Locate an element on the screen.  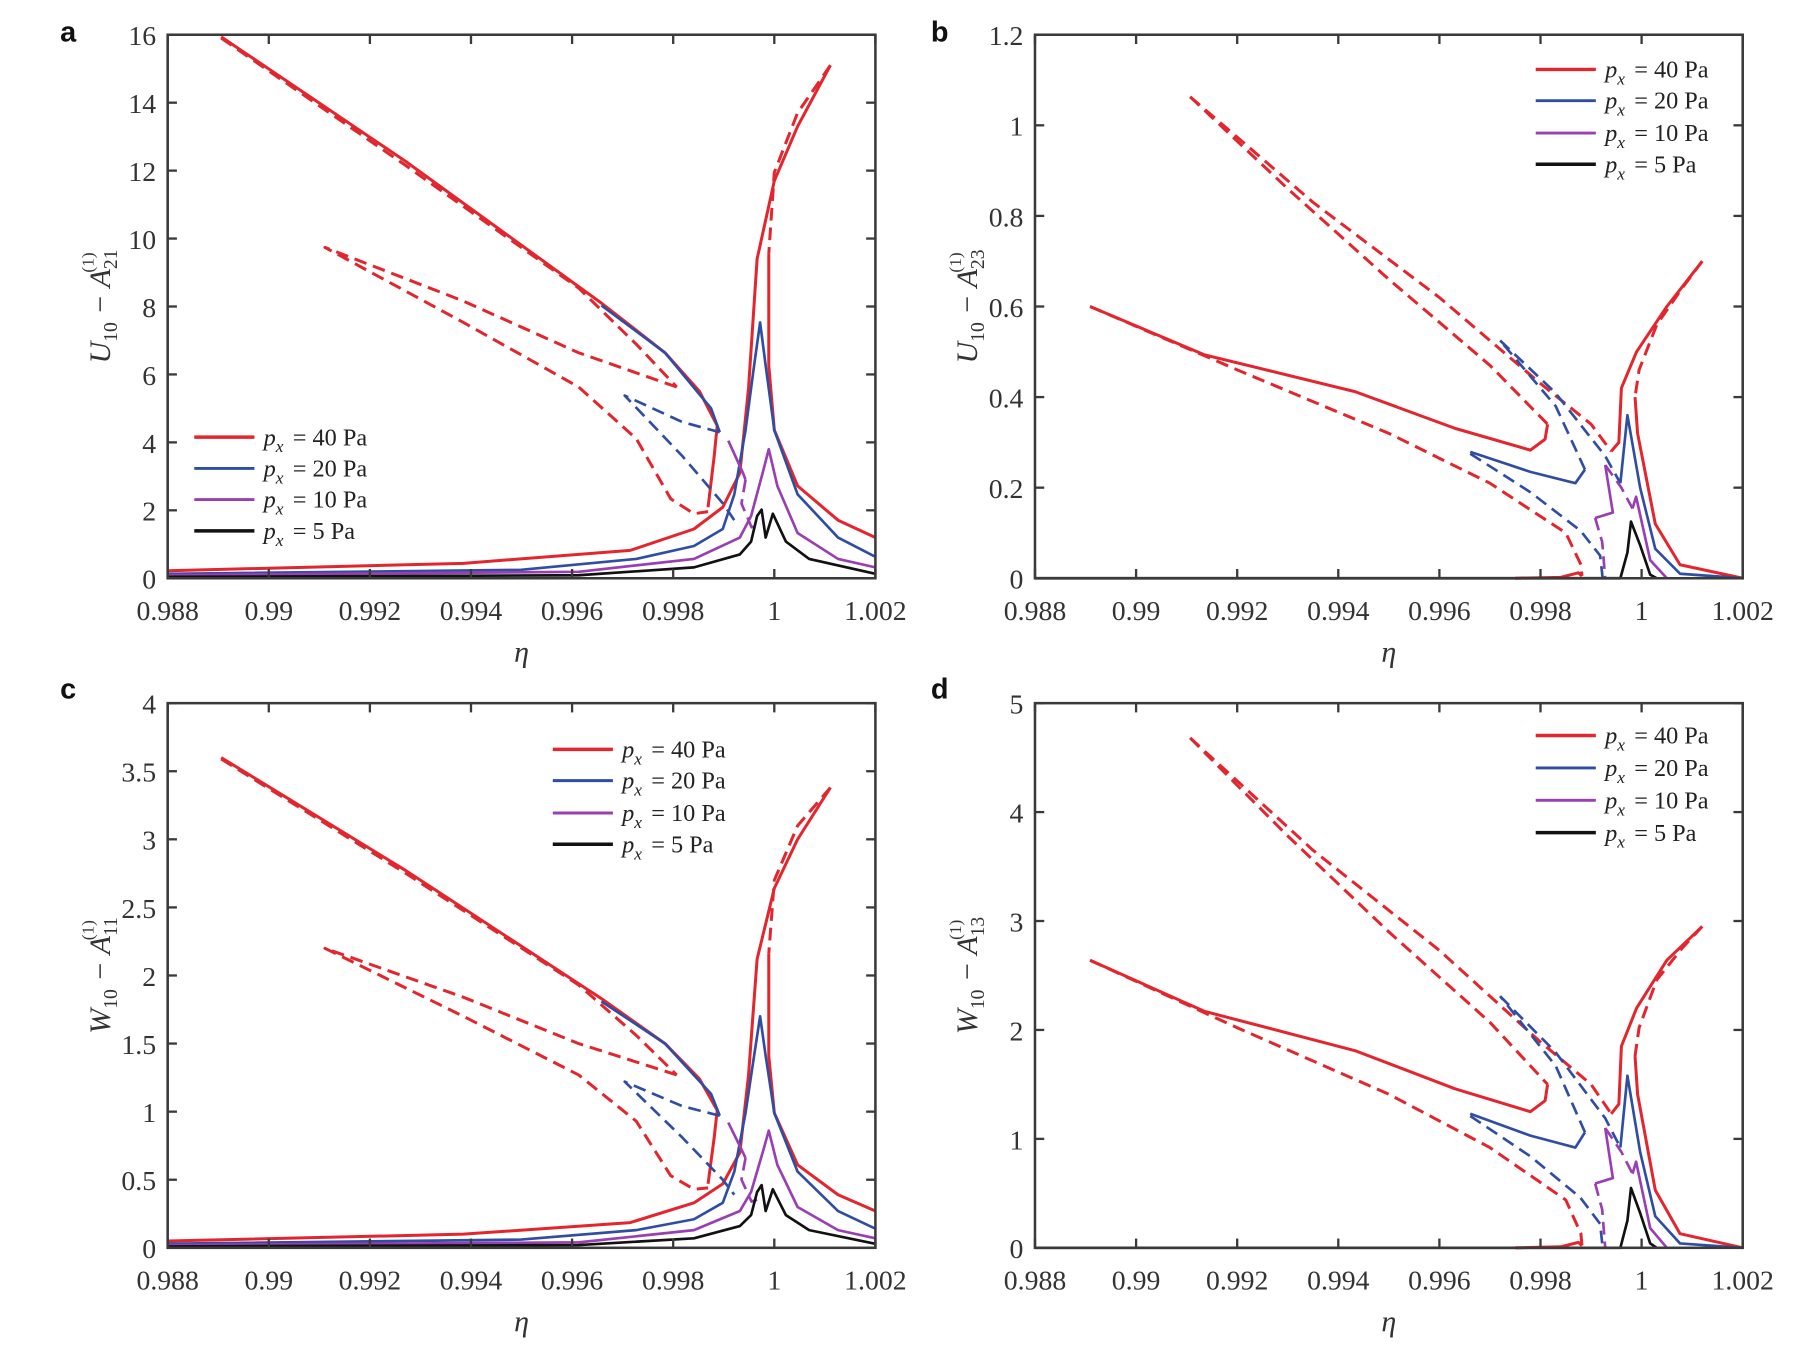
y-axis-label: W10 − A11(1) is located at coordinates (100, 975).